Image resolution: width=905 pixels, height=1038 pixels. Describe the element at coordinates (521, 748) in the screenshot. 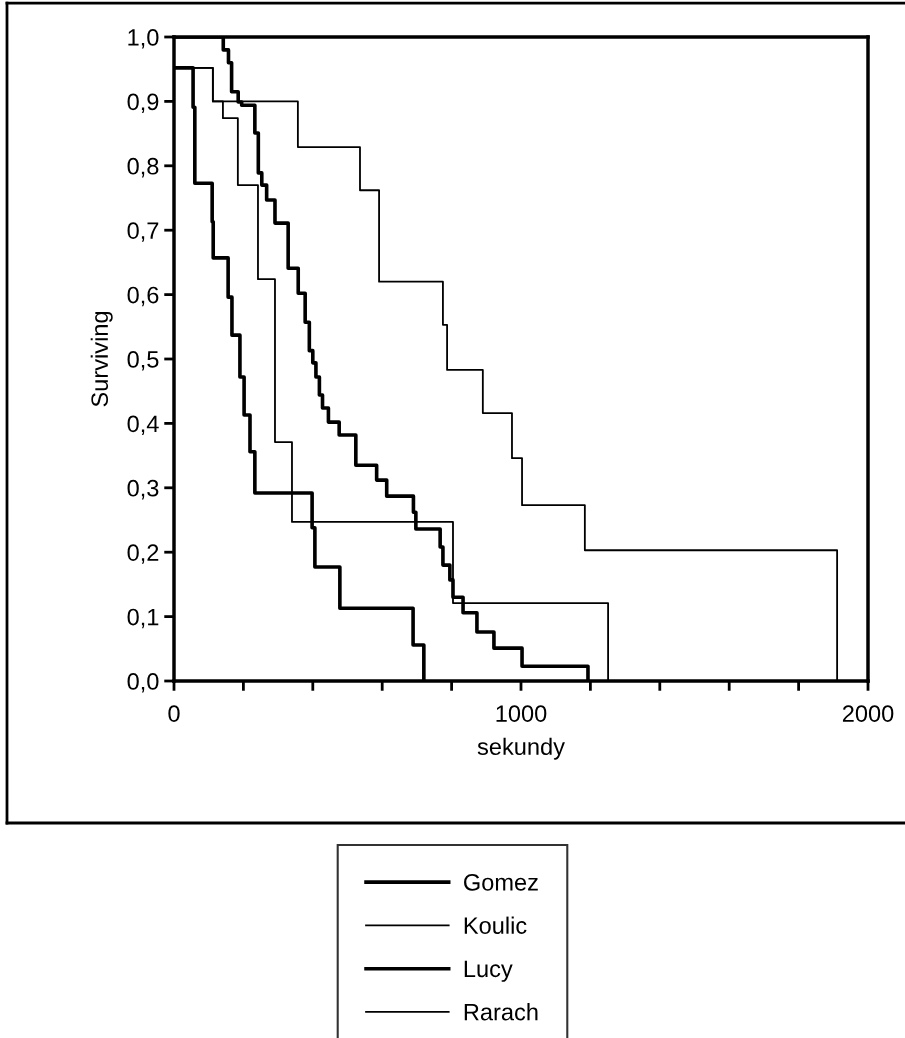

I see `x-axis-title: sekundy` at that location.